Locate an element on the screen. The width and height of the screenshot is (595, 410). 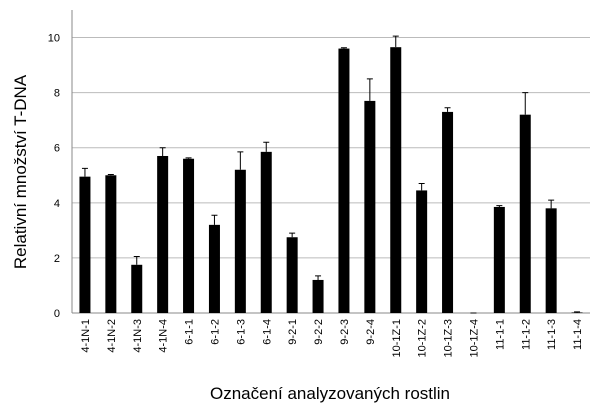
x-tick-label: 4-1N-3 is located at coordinates (138, 336).